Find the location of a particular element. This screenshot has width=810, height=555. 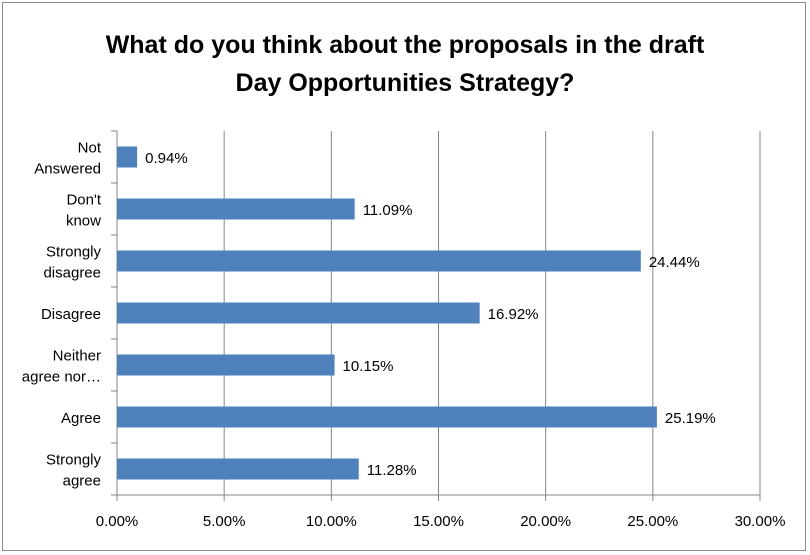

x-tick-label: 15.00% is located at coordinates (438, 521).